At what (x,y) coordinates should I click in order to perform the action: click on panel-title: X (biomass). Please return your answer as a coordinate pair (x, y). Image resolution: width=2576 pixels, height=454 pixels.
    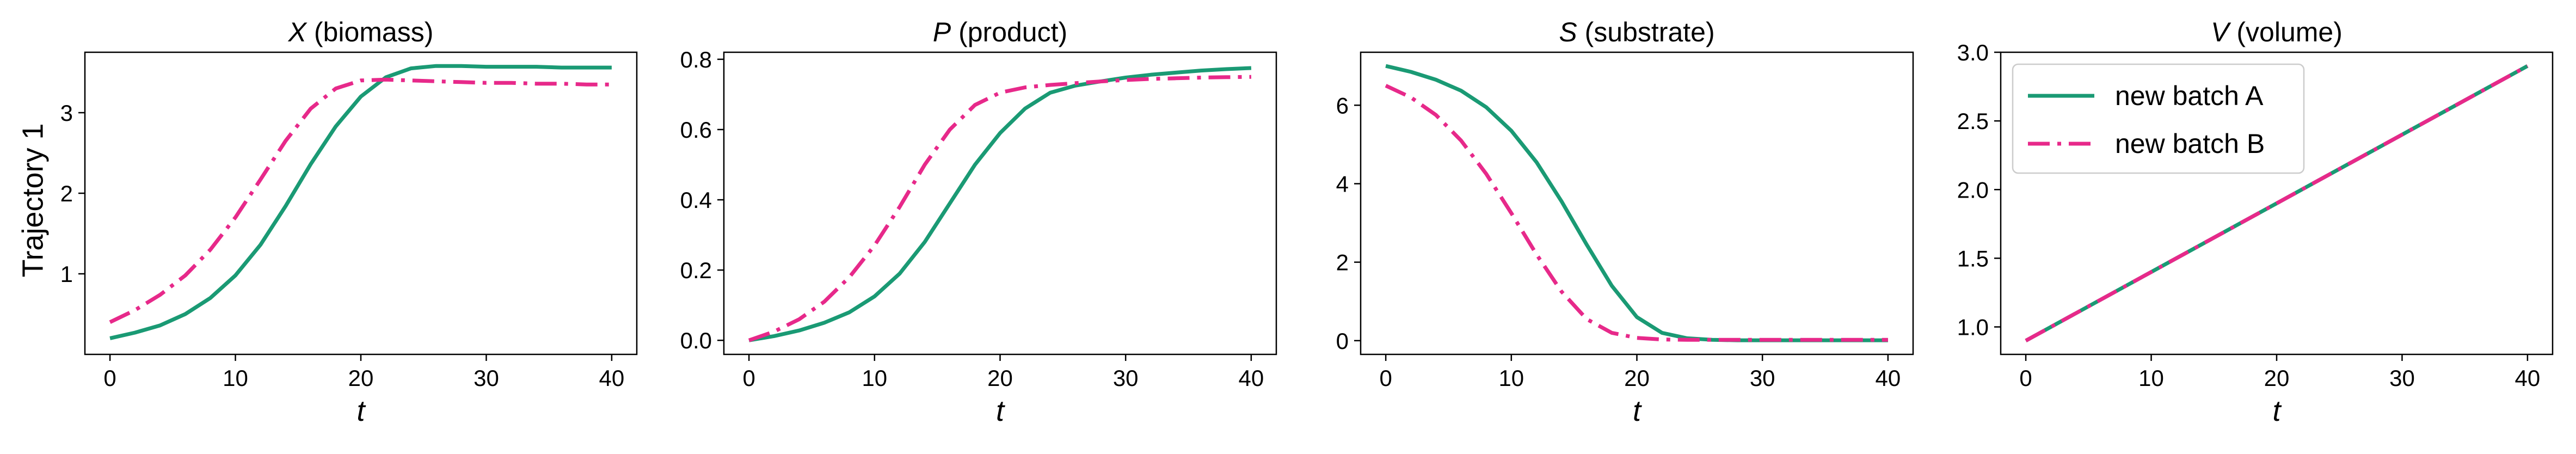
    Looking at the image, I should click on (361, 32).